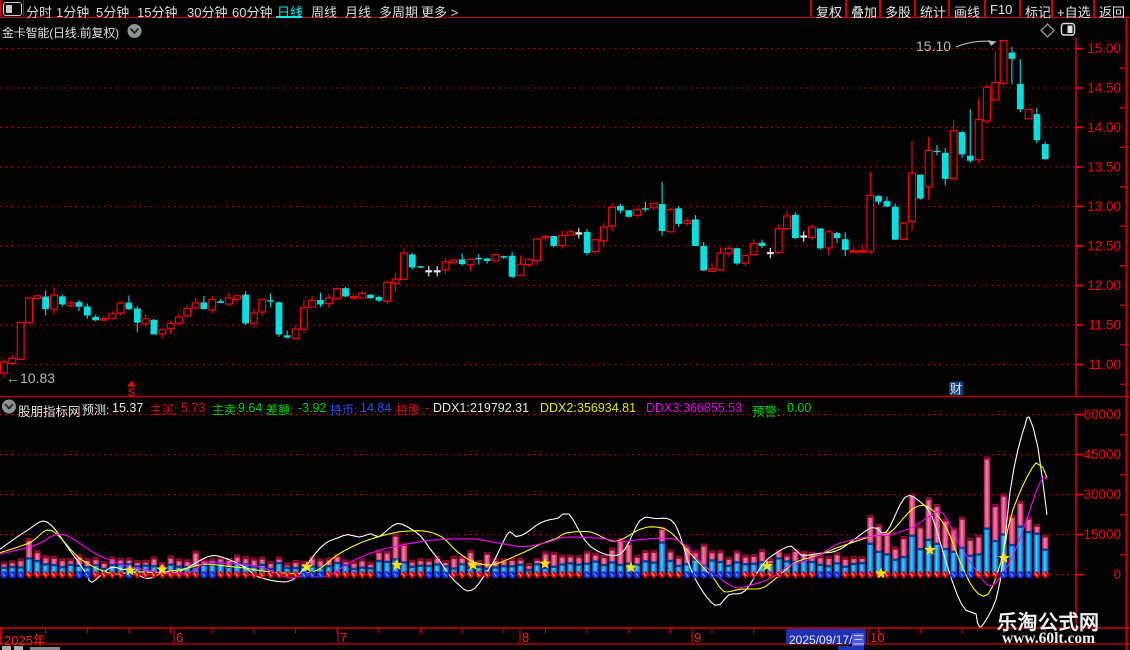  What do you see at coordinates (1104, 88) in the screenshot?
I see `svg-text: 14.50` at bounding box center [1104, 88].